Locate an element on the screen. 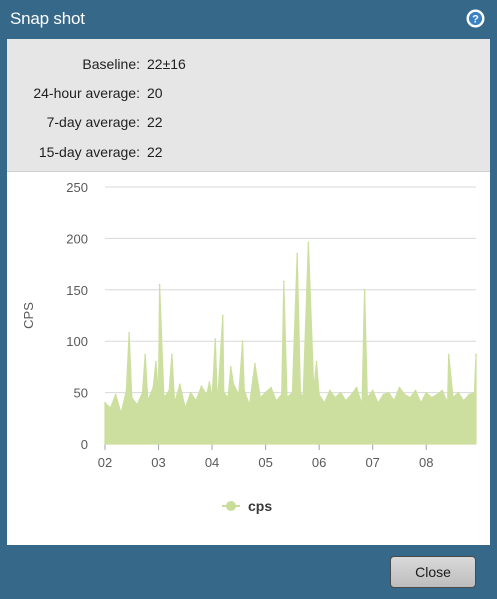  stat-row-24-hour: 24-hour average: 20 is located at coordinates (248, 95).